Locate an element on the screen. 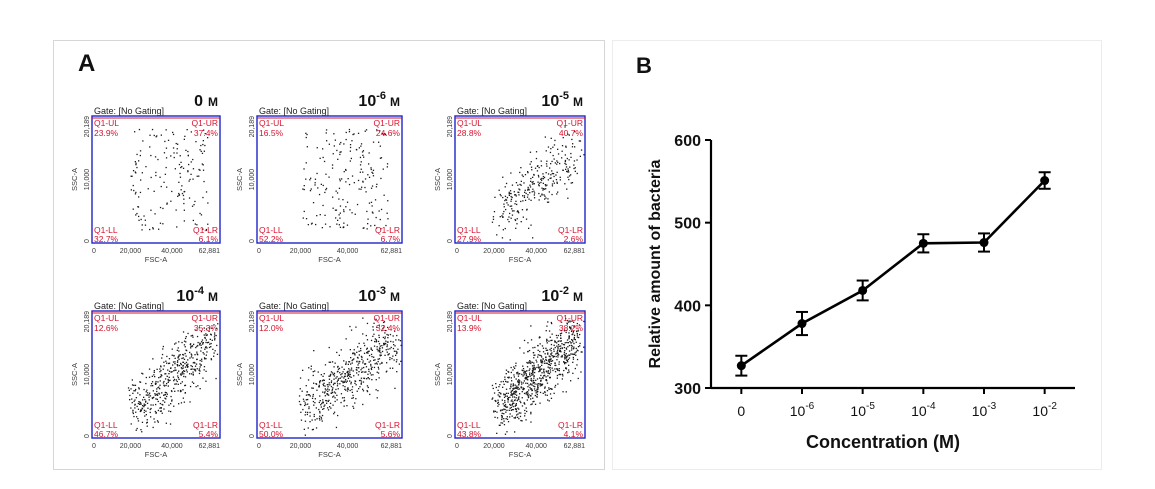 The image size is (1155, 489). x-tick-label: 10⁻³ is located at coordinates (984, 410).